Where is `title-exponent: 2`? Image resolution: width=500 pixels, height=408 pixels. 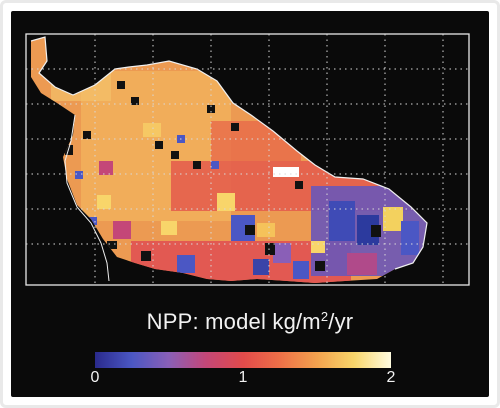 title-exponent: 2 is located at coordinates (324, 316).